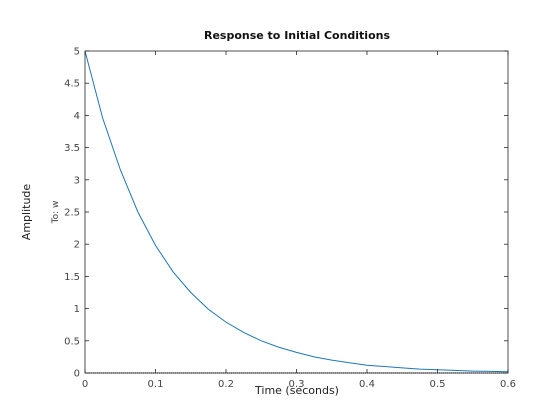  What do you see at coordinates (56, 213) in the screenshot?
I see `output-channel-label: To: w` at bounding box center [56, 213].